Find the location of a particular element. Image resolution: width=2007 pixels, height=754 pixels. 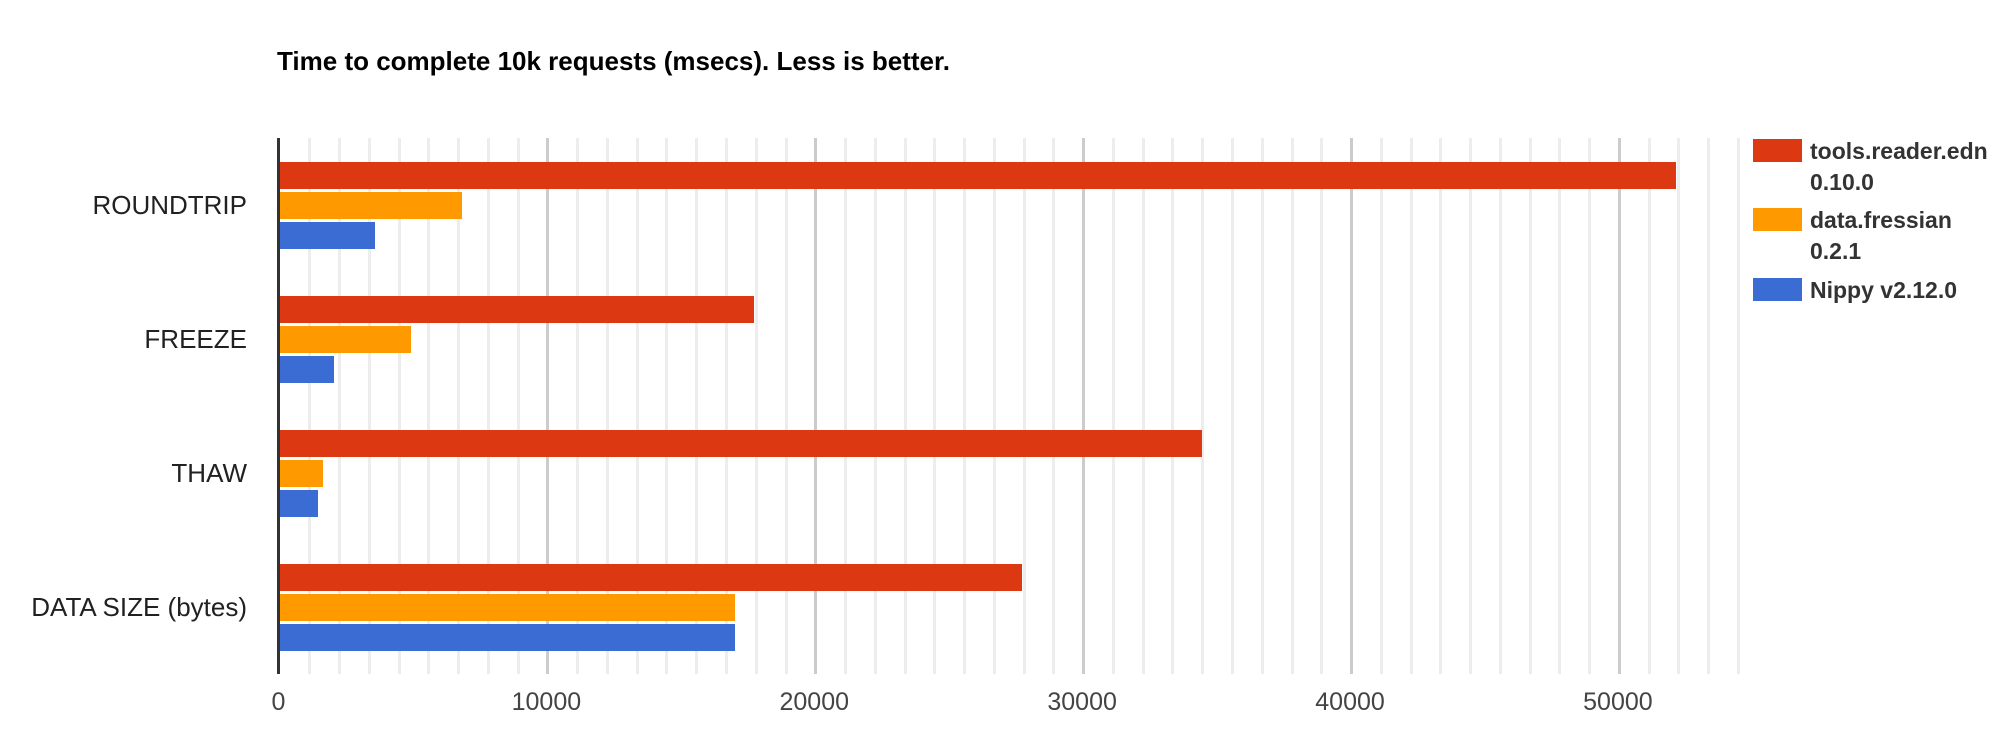

legend-item-nippy-v2-12-0: Nippy v2.12.0 is located at coordinates (1855, 290).